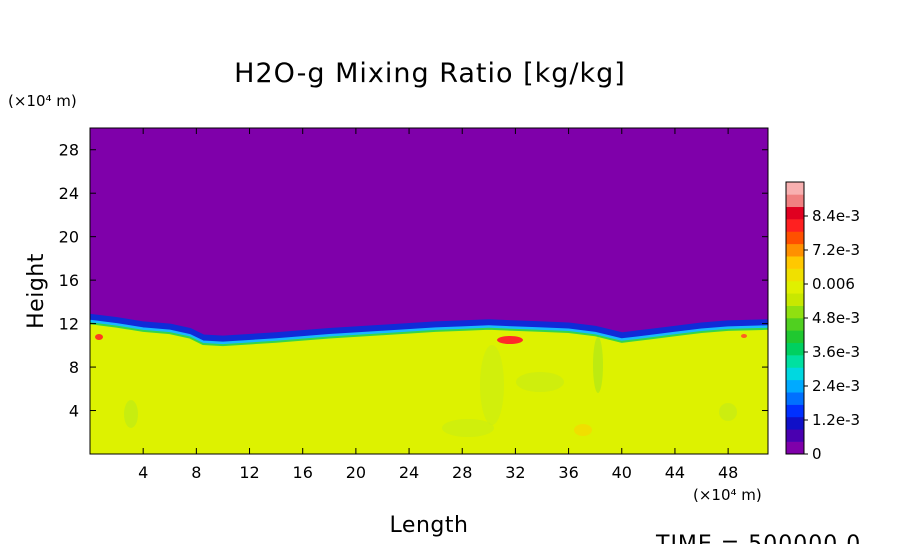 This screenshot has height=544, width=904. Describe the element at coordinates (74, 411) in the screenshot. I see `y-tick-label: 4` at that location.